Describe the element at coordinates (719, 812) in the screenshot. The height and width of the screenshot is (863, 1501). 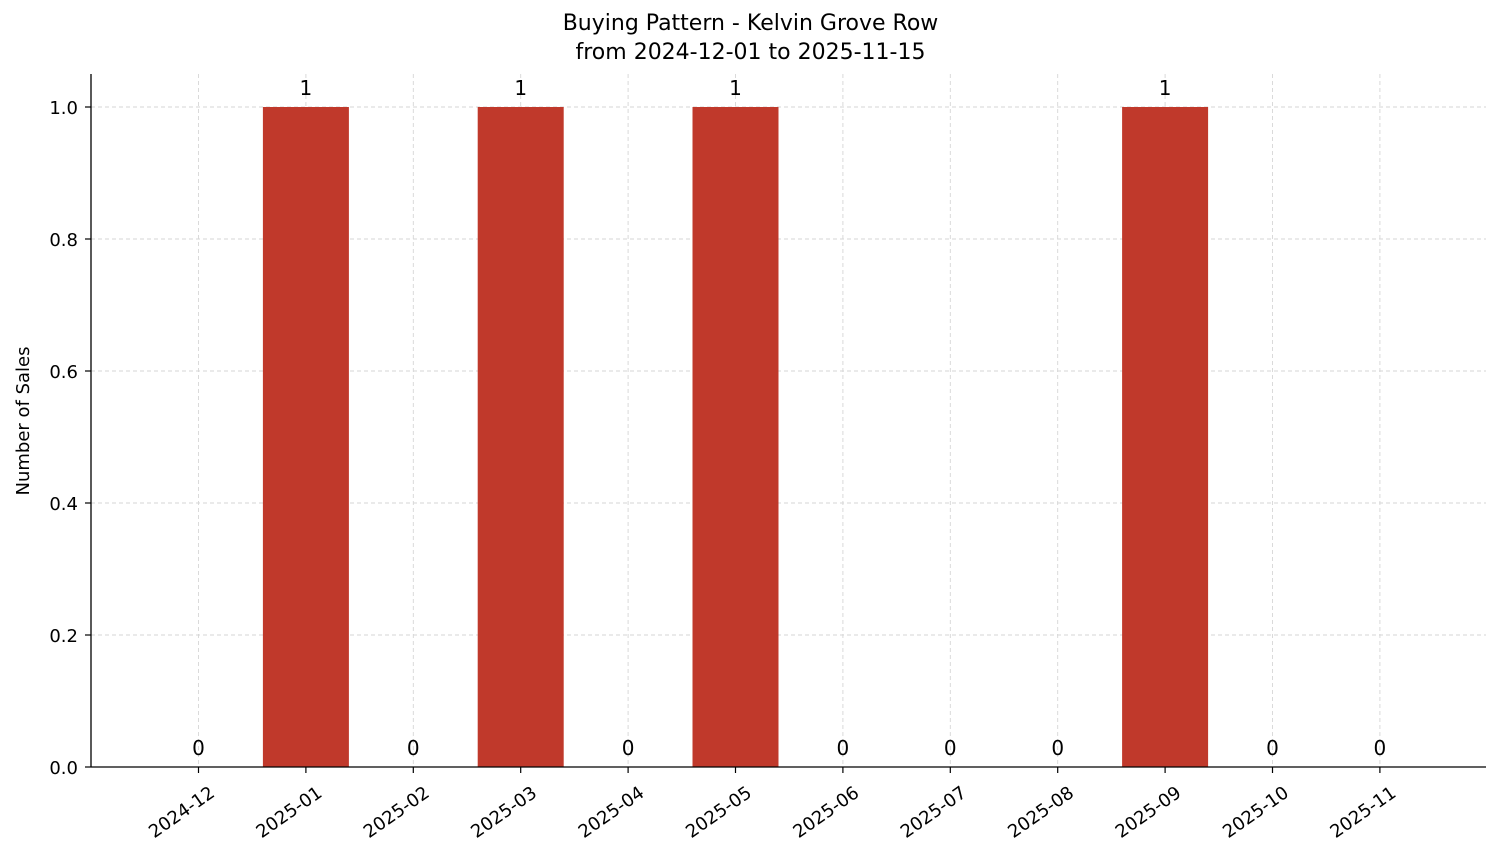
I see `x-tick-label: 2025-05` at that location.